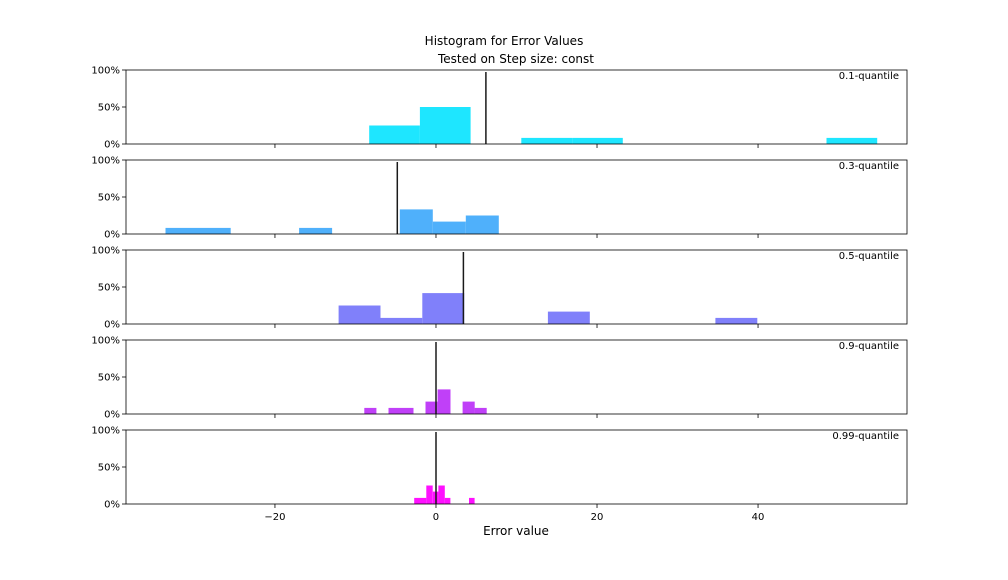  I want to click on x-tick-label: −20, so click(274, 517).